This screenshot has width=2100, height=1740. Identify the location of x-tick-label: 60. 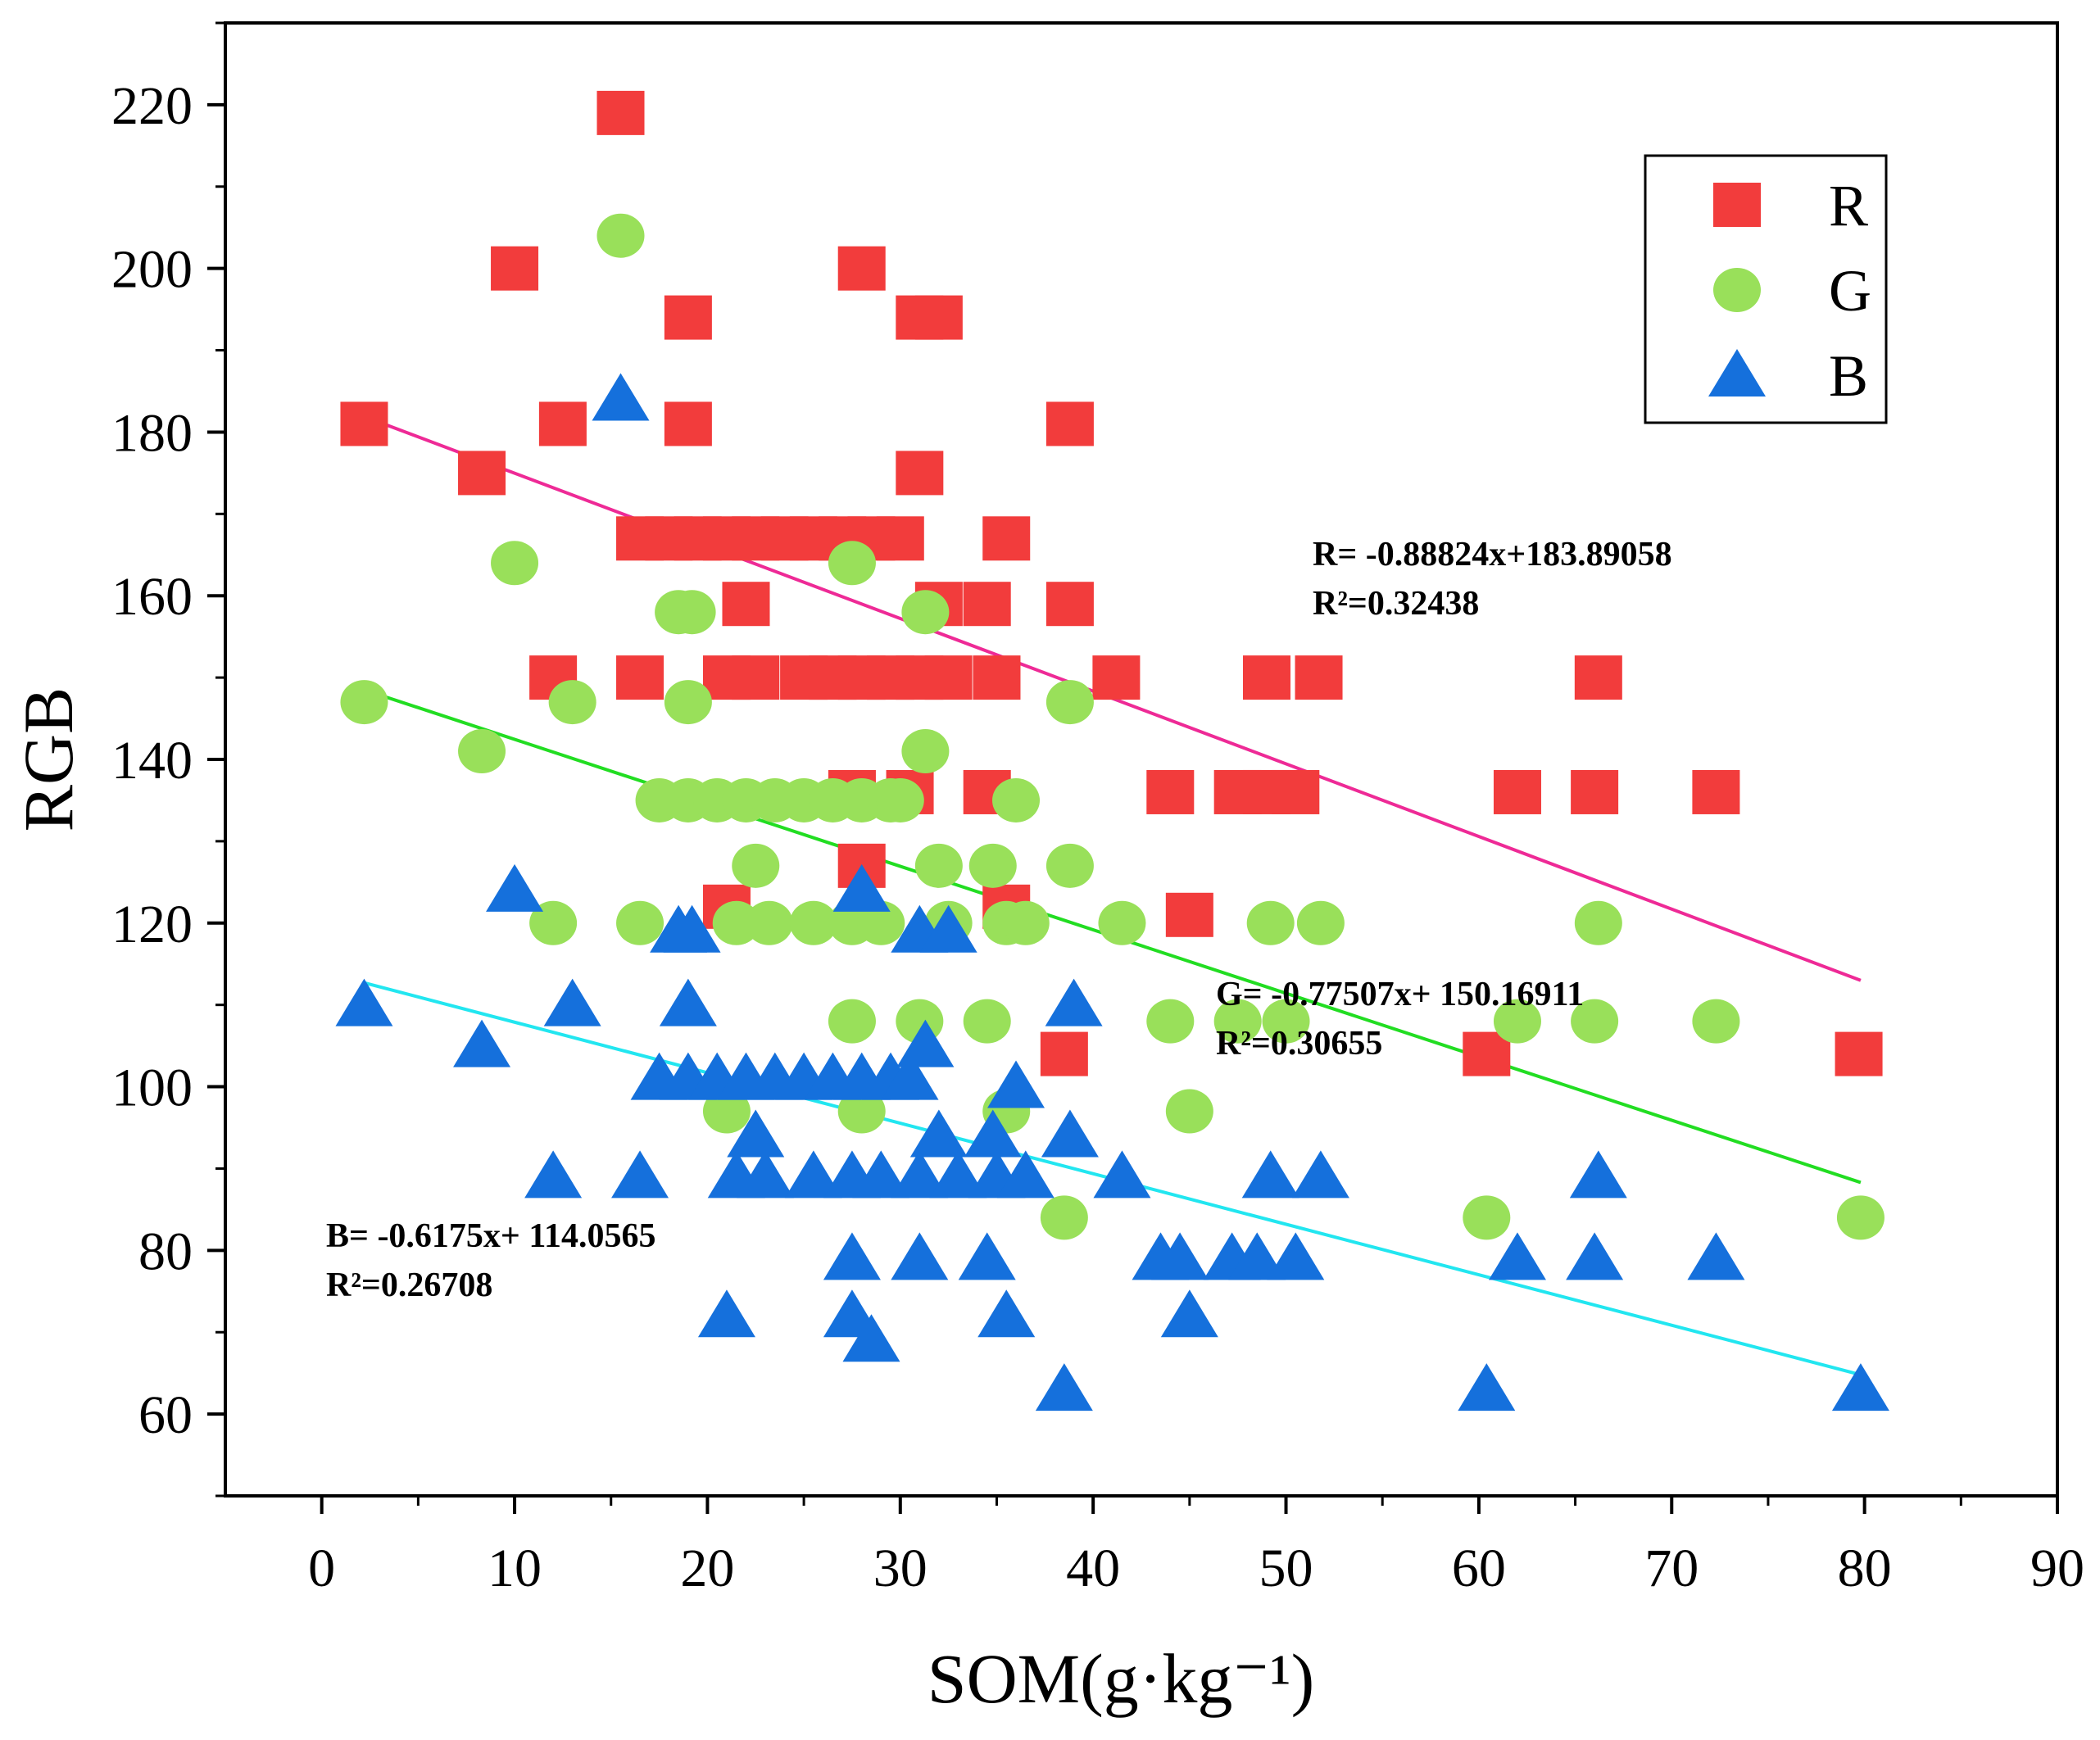
(1479, 1568).